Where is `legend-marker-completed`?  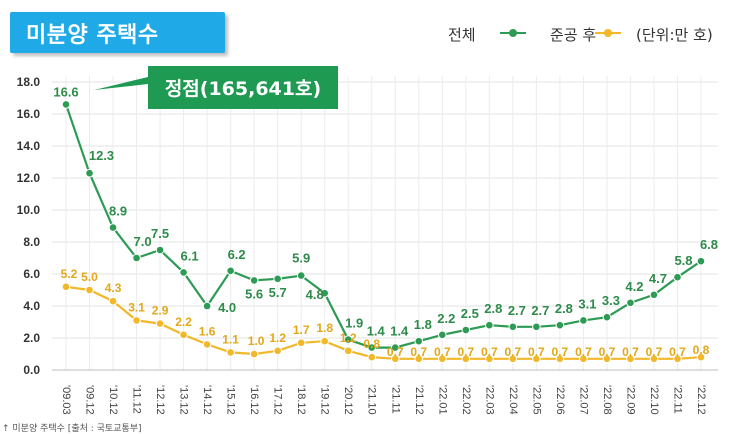
legend-marker-completed is located at coordinates (608, 33).